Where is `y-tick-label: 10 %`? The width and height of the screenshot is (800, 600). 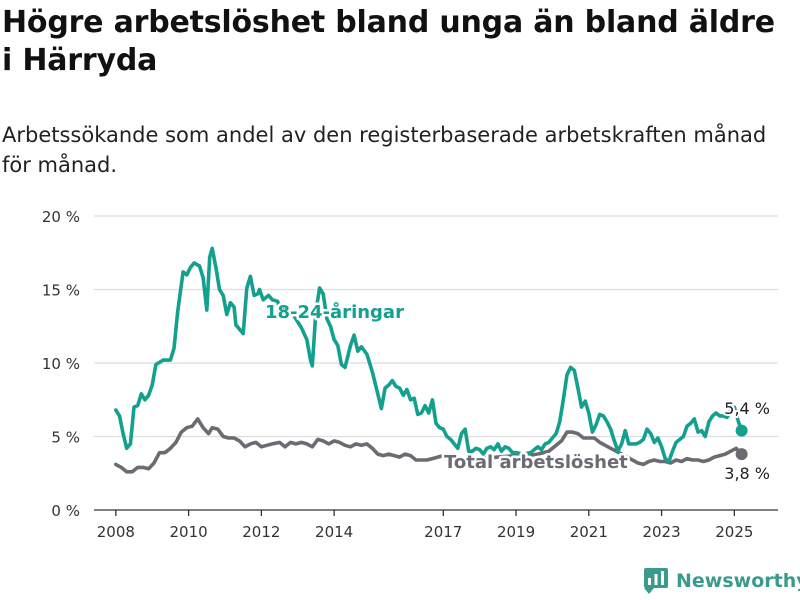
y-tick-label: 10 % is located at coordinates (61, 364).